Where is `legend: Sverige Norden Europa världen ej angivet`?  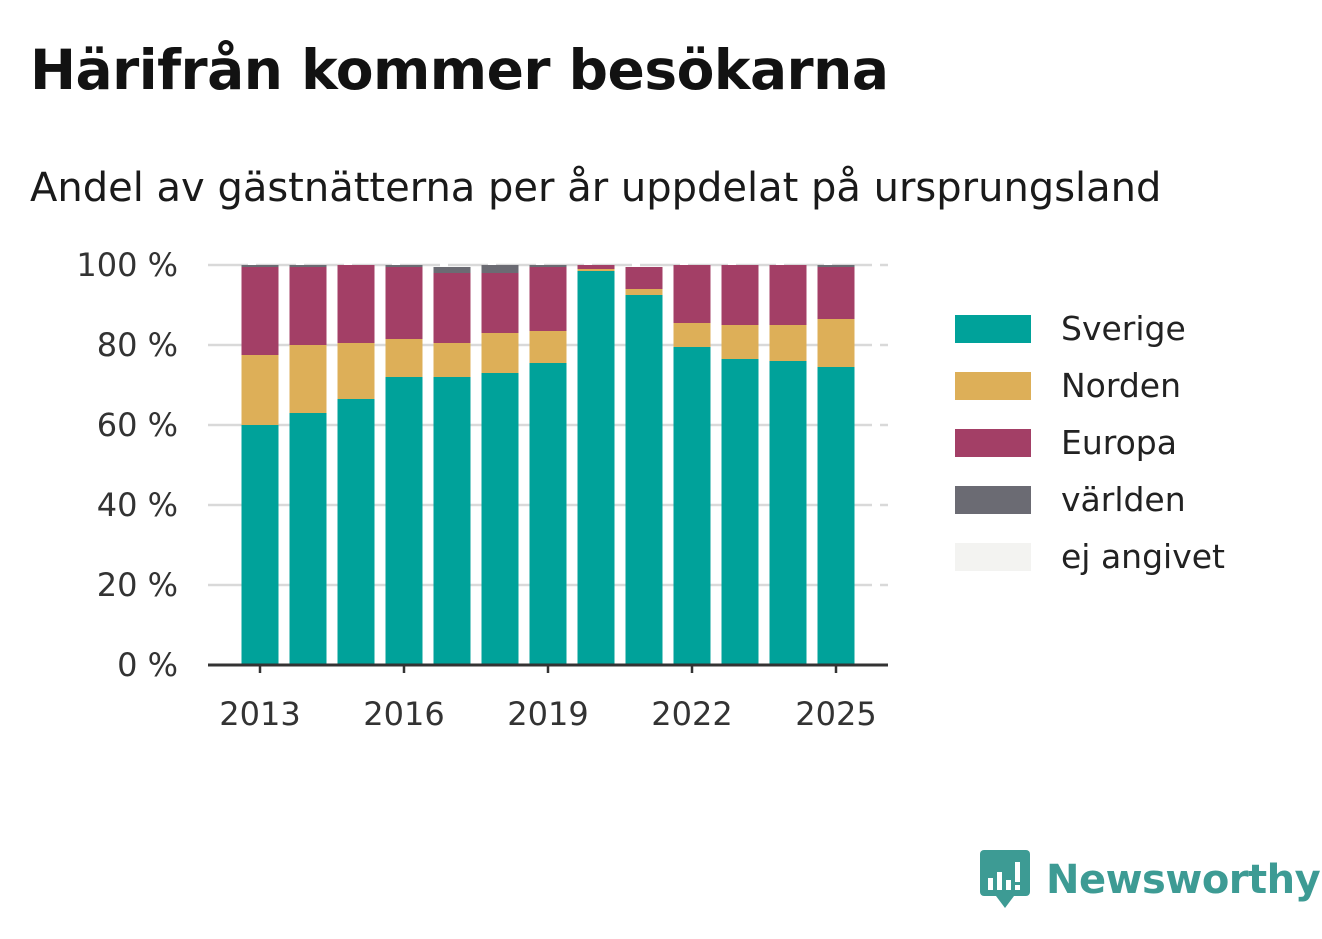
legend: Sverige Norden Europa världen ej angivet is located at coordinates (1090, 442).